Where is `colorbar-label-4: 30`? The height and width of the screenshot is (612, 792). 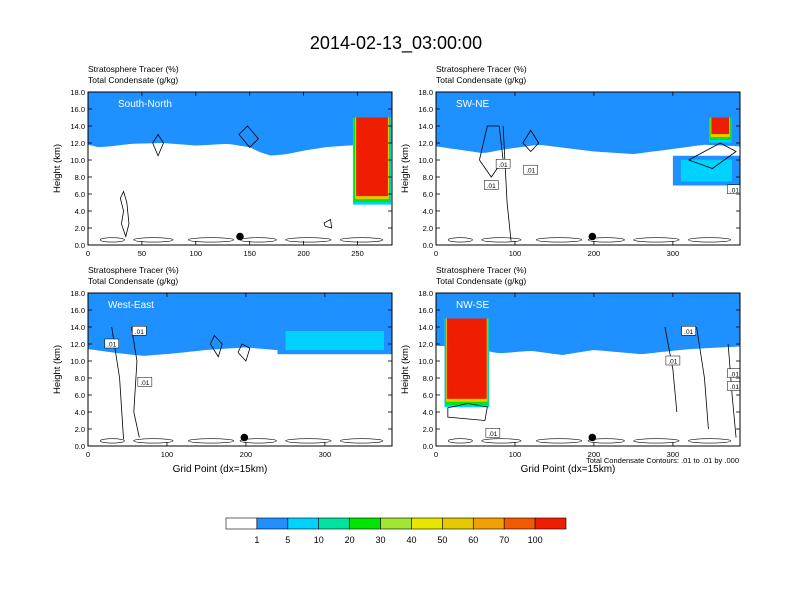
colorbar-label-4: 30 is located at coordinates (381, 540).